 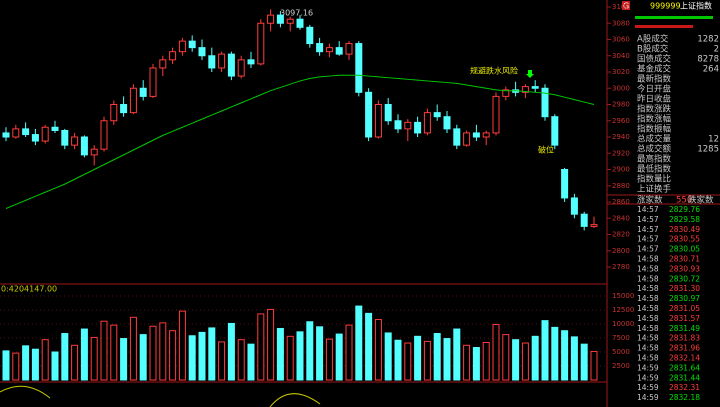 What do you see at coordinates (621, 267) in the screenshot?
I see `y-tick-label: 2780` at bounding box center [621, 267].